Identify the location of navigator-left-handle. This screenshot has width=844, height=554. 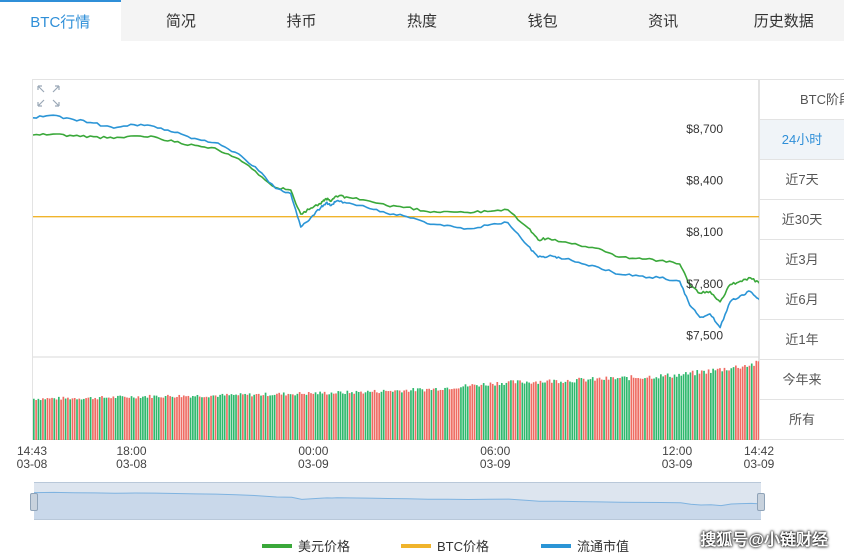
(34, 502).